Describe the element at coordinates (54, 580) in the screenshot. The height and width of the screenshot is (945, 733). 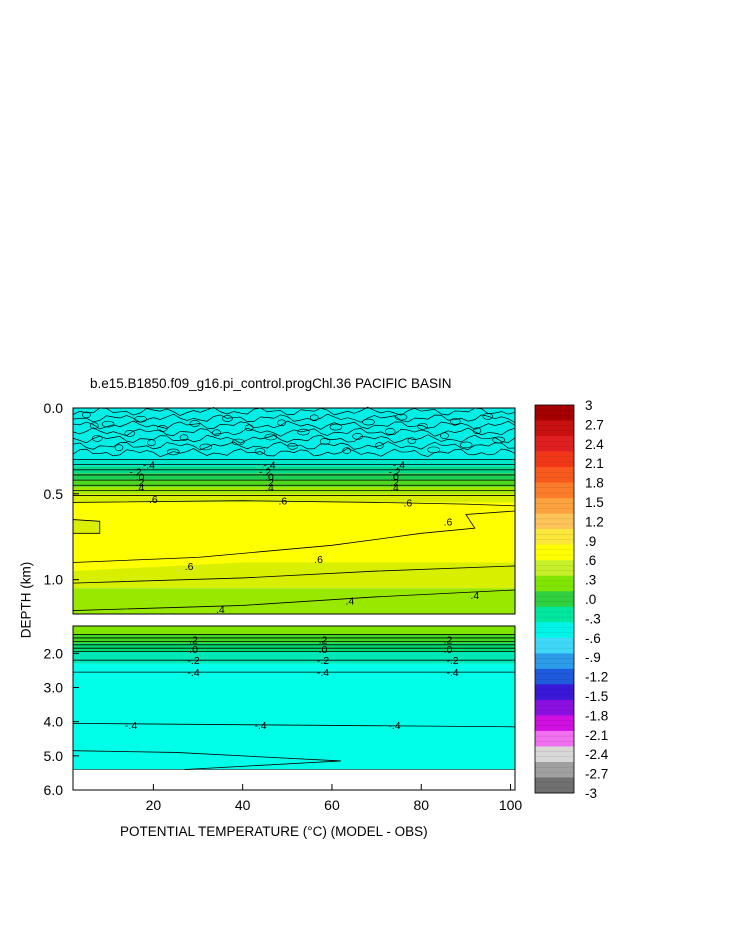
I see `y-tick-label: 1.0` at that location.